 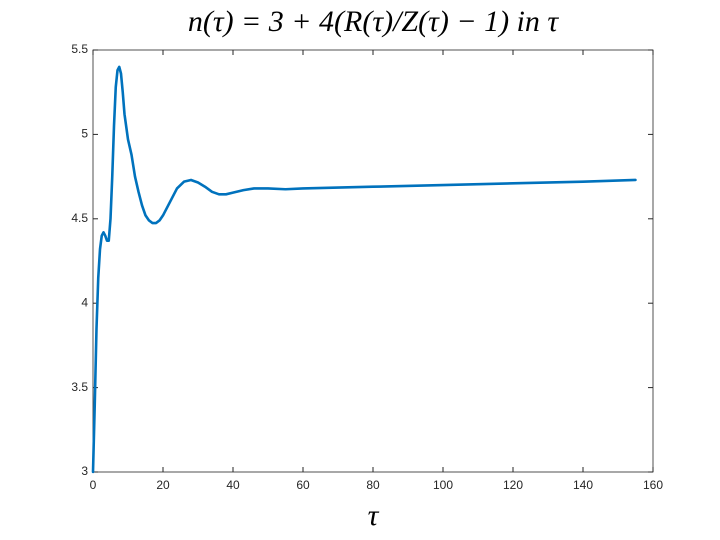 What do you see at coordinates (513, 485) in the screenshot?
I see `x-tick-label: 120` at bounding box center [513, 485].